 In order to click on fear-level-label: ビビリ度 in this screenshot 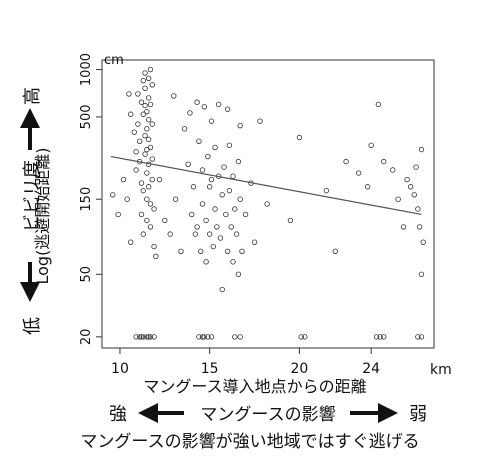, I will do `click(32, 196)`.